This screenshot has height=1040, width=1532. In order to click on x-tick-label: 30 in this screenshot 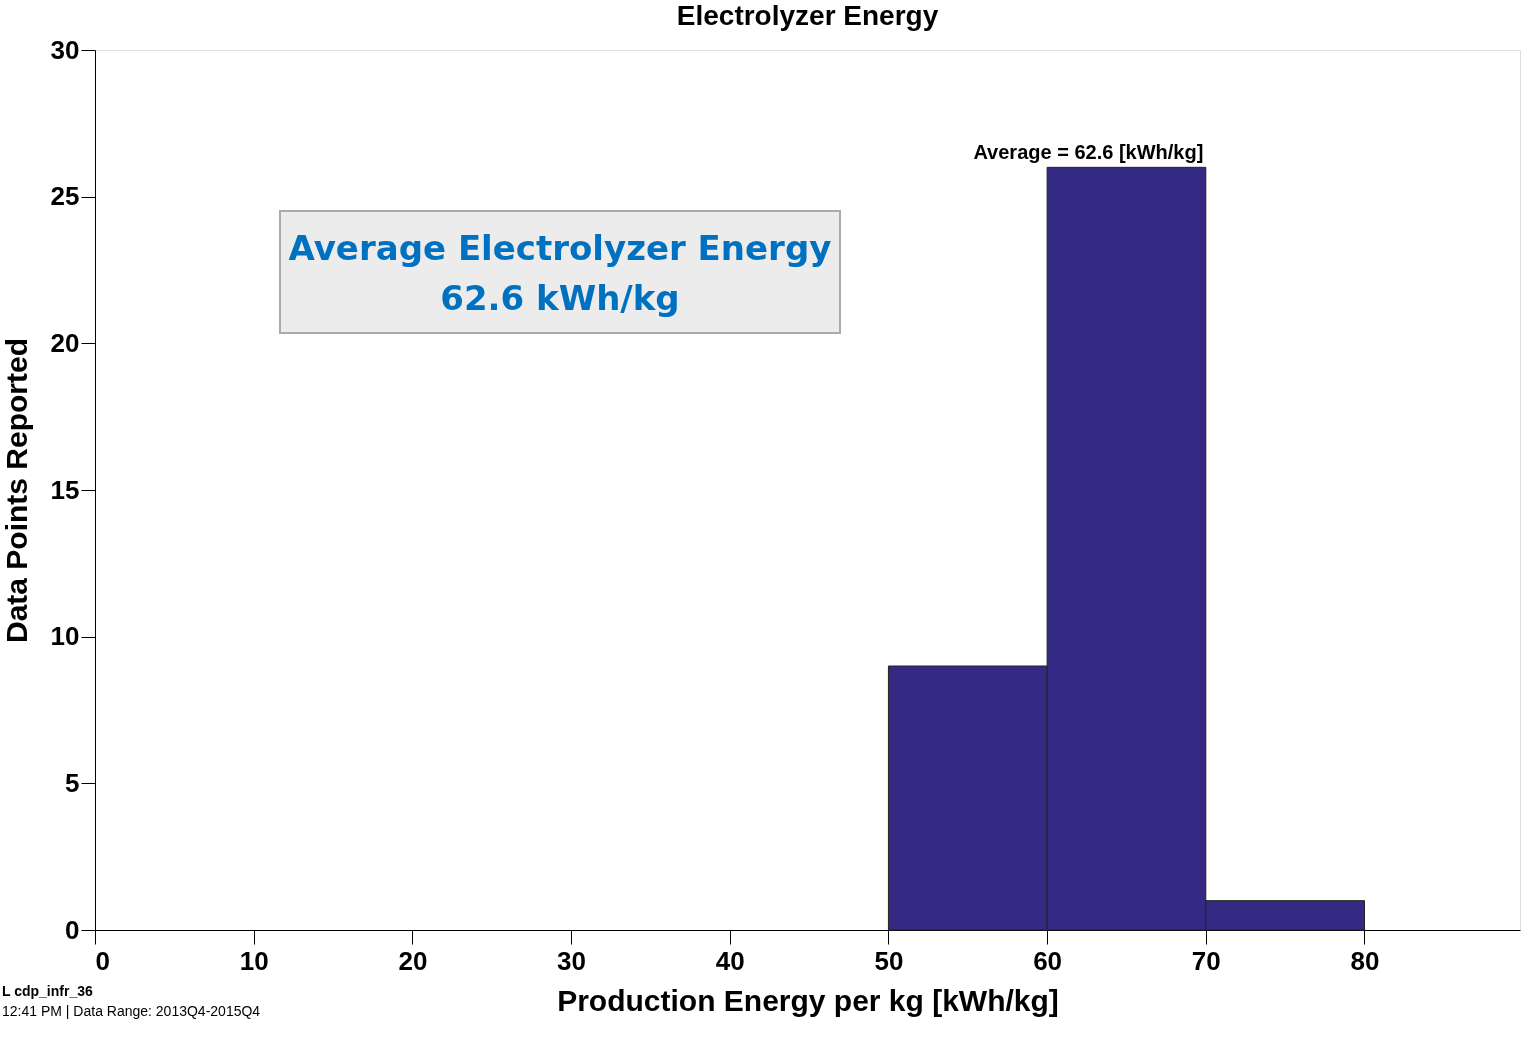, I will do `click(572, 960)`.